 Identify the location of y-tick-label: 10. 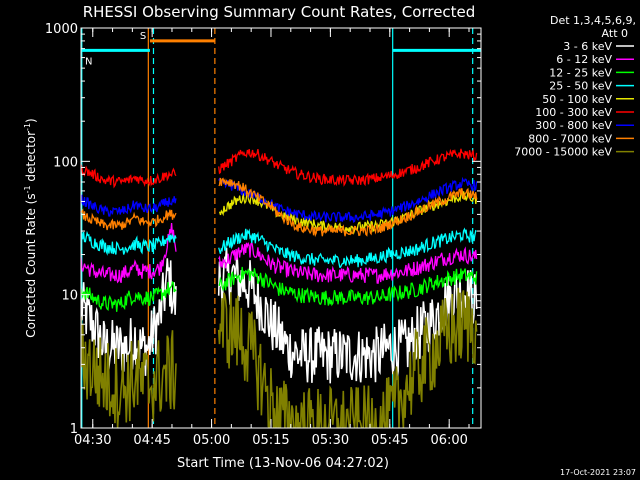
(69, 296).